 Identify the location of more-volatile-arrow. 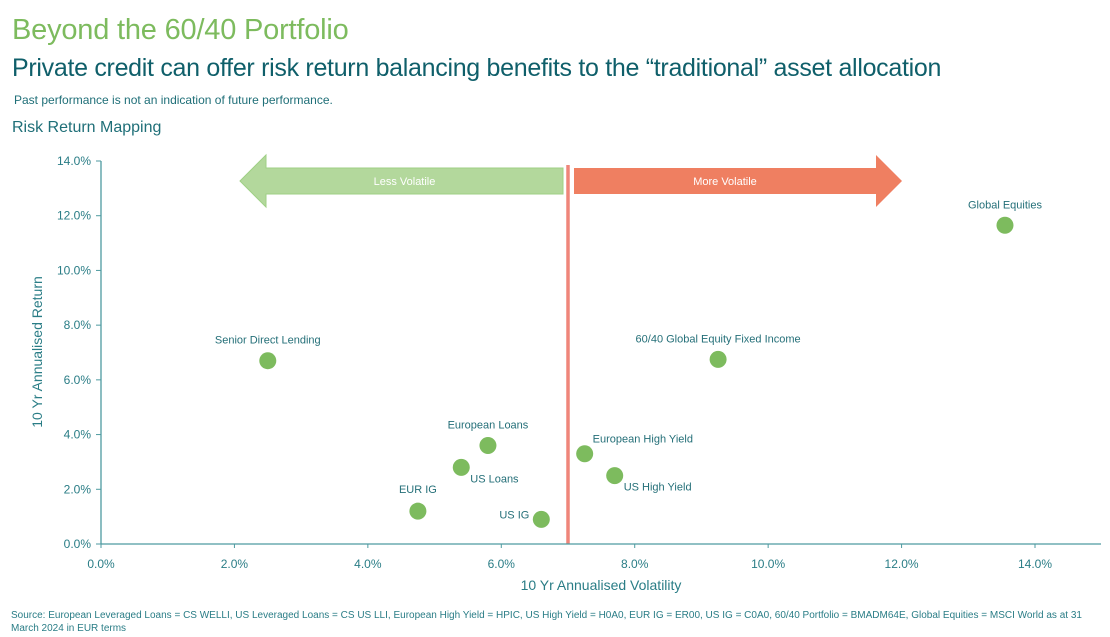
(738, 181).